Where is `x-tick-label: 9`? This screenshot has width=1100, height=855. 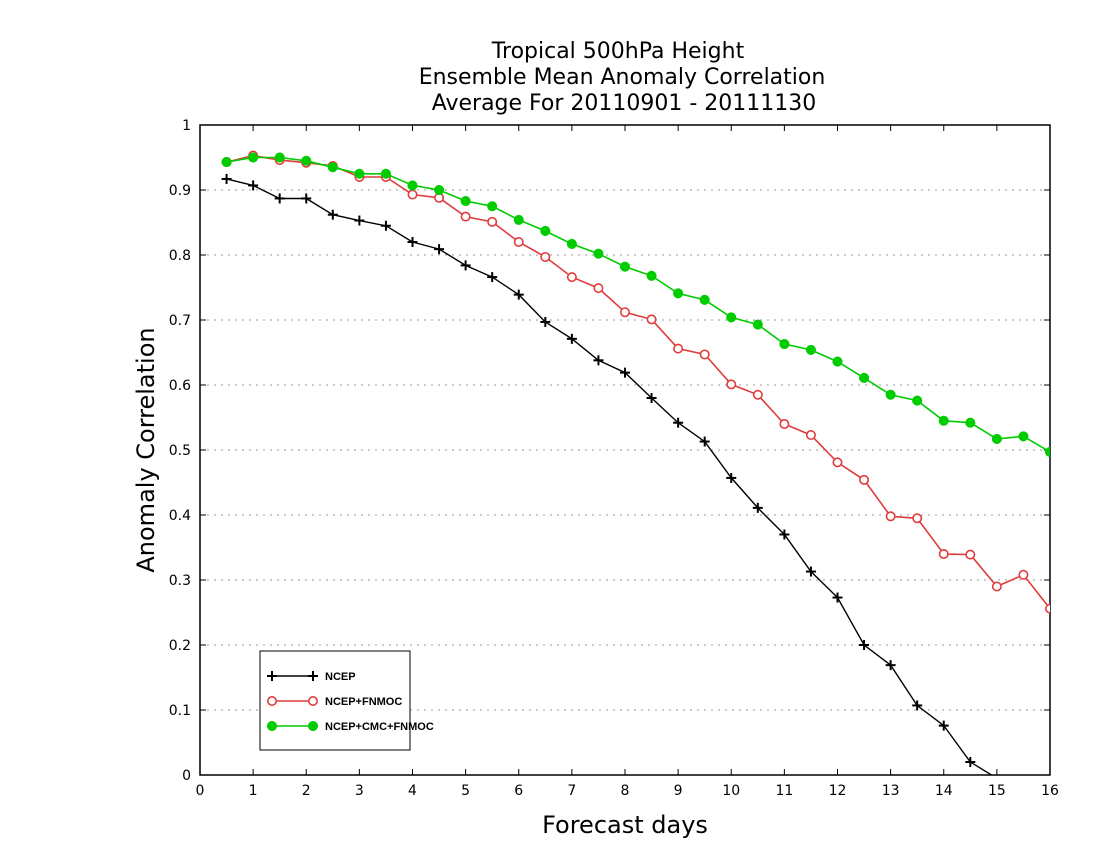
x-tick-label: 9 is located at coordinates (678, 791).